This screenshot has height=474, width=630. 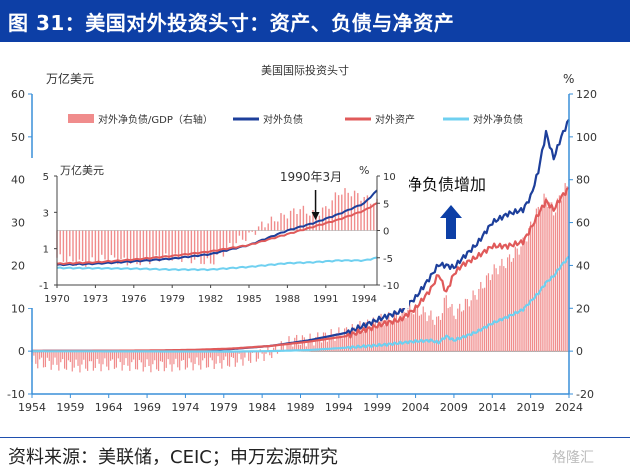 What do you see at coordinates (583, 265) in the screenshot?
I see `right-tick-label: 40` at bounding box center [583, 265].